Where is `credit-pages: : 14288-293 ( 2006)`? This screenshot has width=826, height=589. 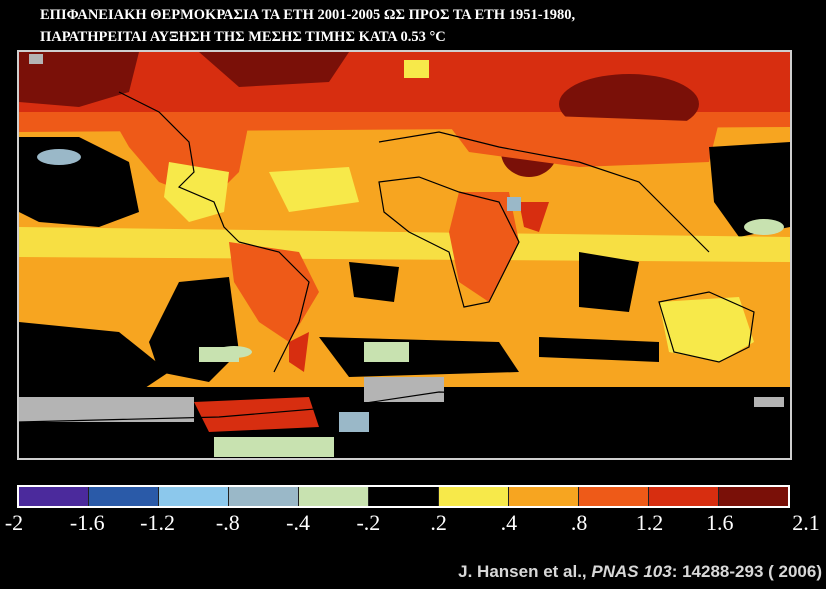 credit-pages: : 14288-293 ( 2006) is located at coordinates (746, 571).